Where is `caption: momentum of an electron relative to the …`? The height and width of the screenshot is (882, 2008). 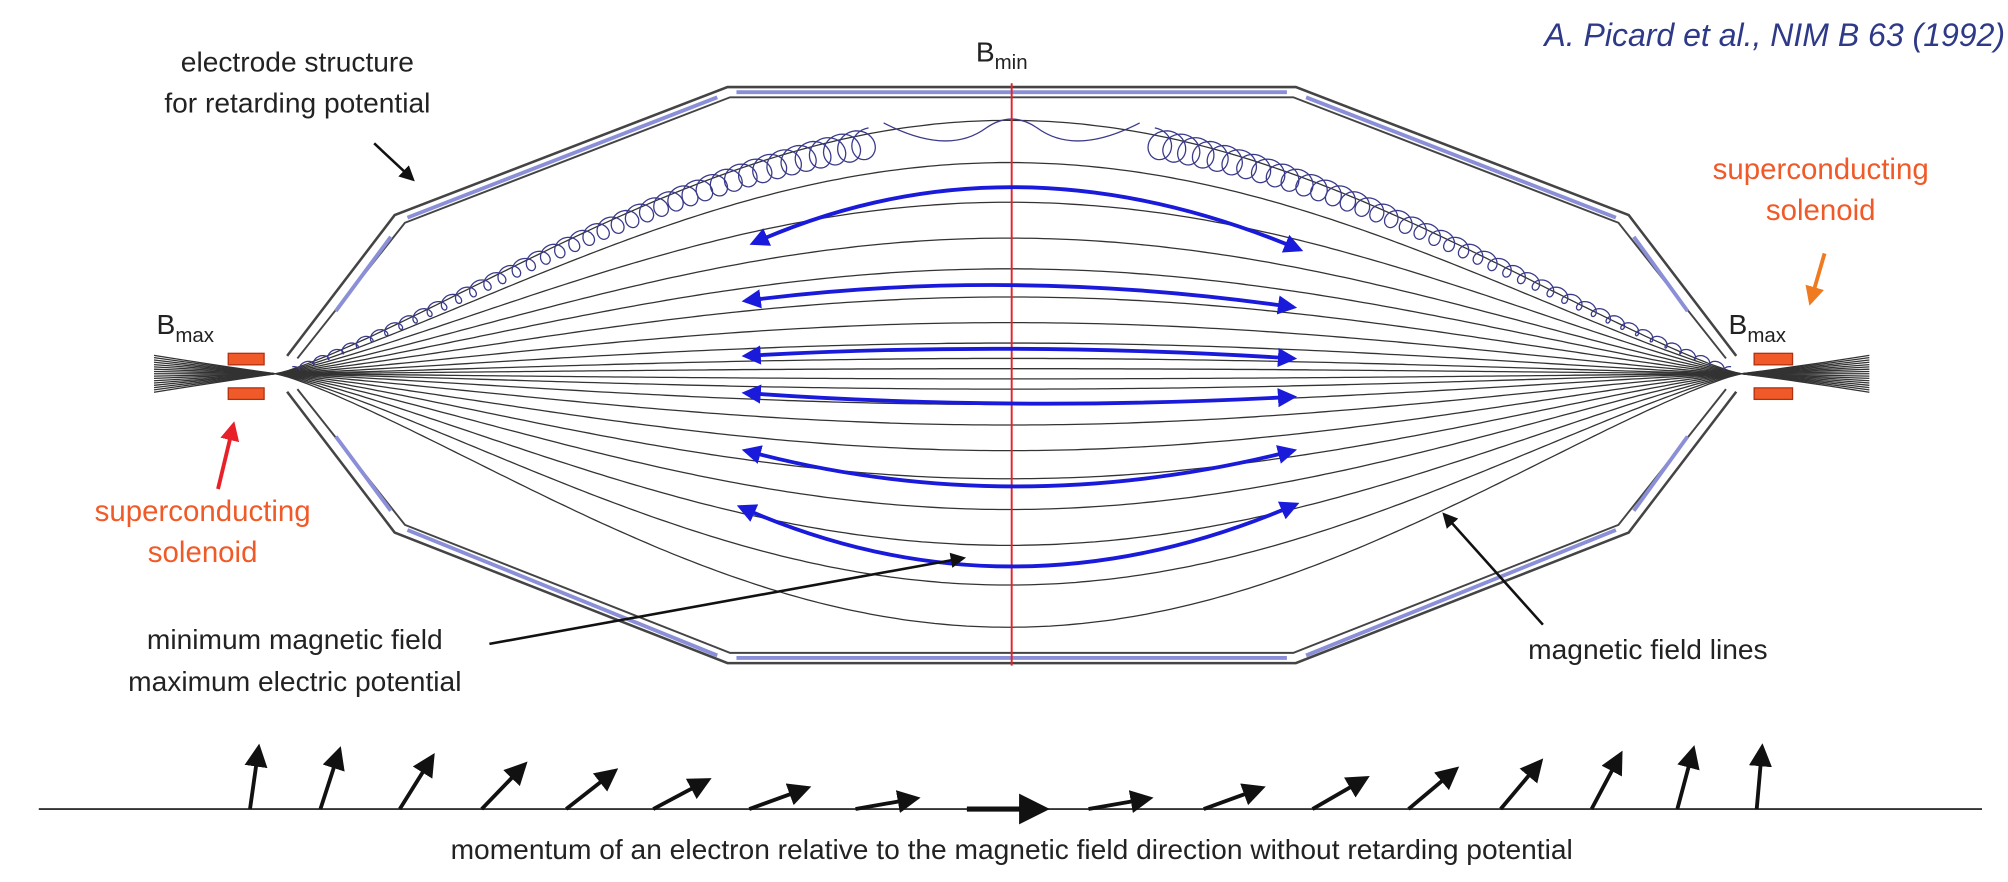 caption: momentum of an electron relative to the … is located at coordinates (1012, 849).